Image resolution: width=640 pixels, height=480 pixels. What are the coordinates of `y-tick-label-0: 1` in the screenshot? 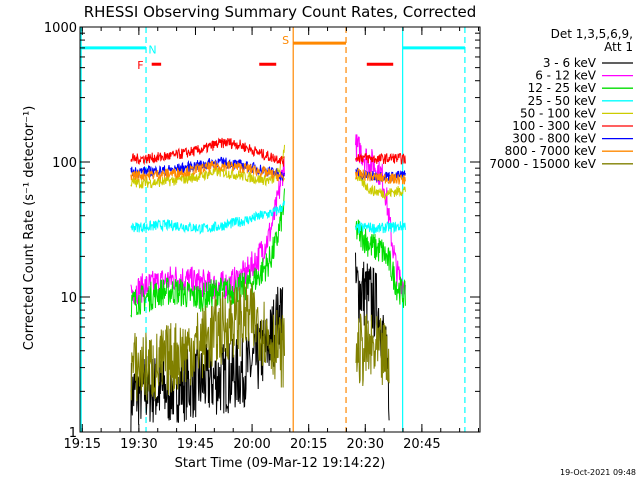 It's located at (73, 433).